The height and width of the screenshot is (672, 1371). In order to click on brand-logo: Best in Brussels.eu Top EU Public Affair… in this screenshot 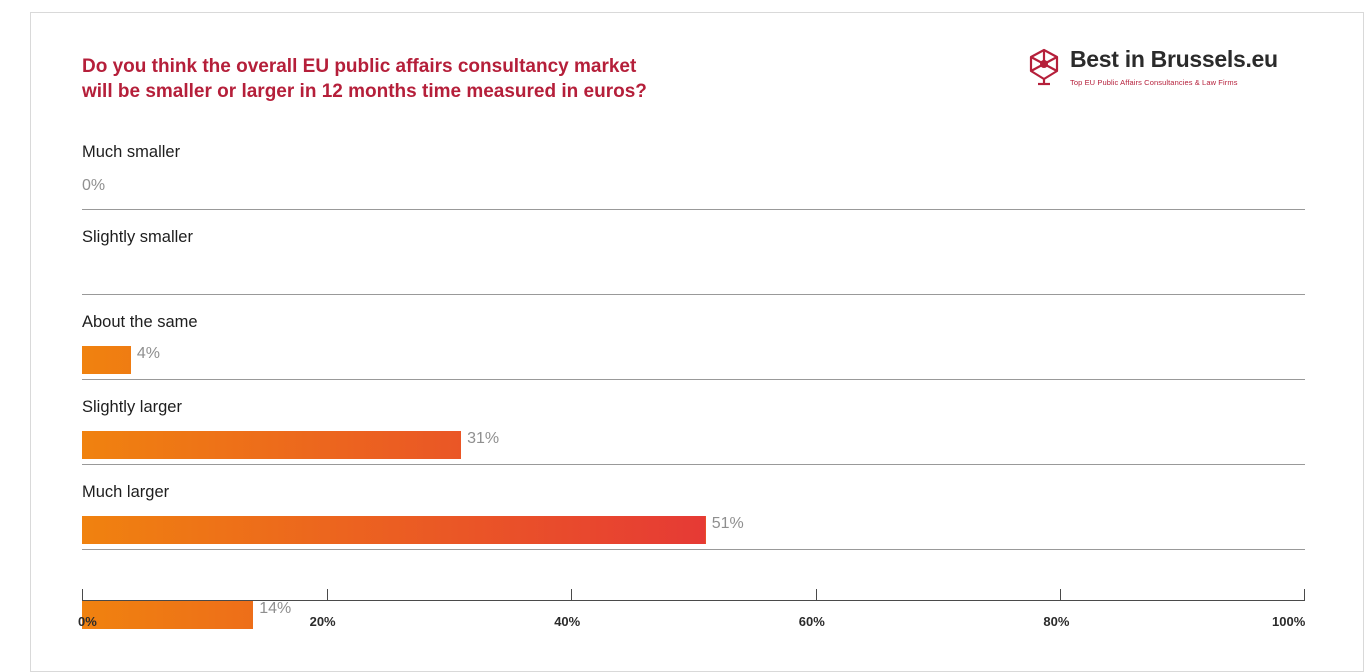, I will do `click(1171, 70)`.